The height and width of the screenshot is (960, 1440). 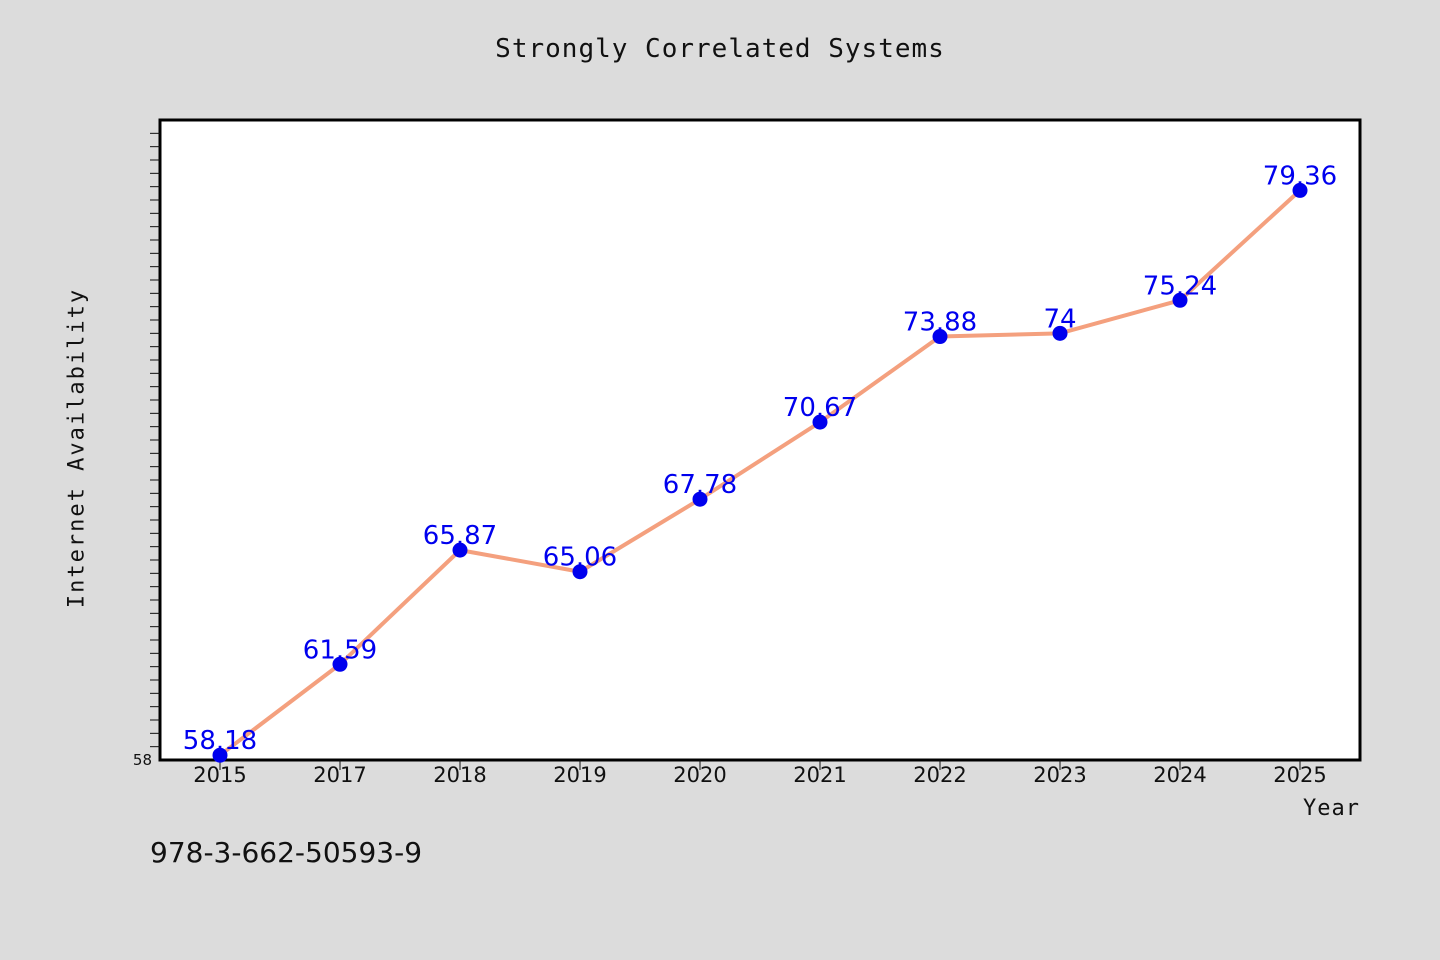 What do you see at coordinates (339, 775) in the screenshot?
I see `x-tick-label: 2017` at bounding box center [339, 775].